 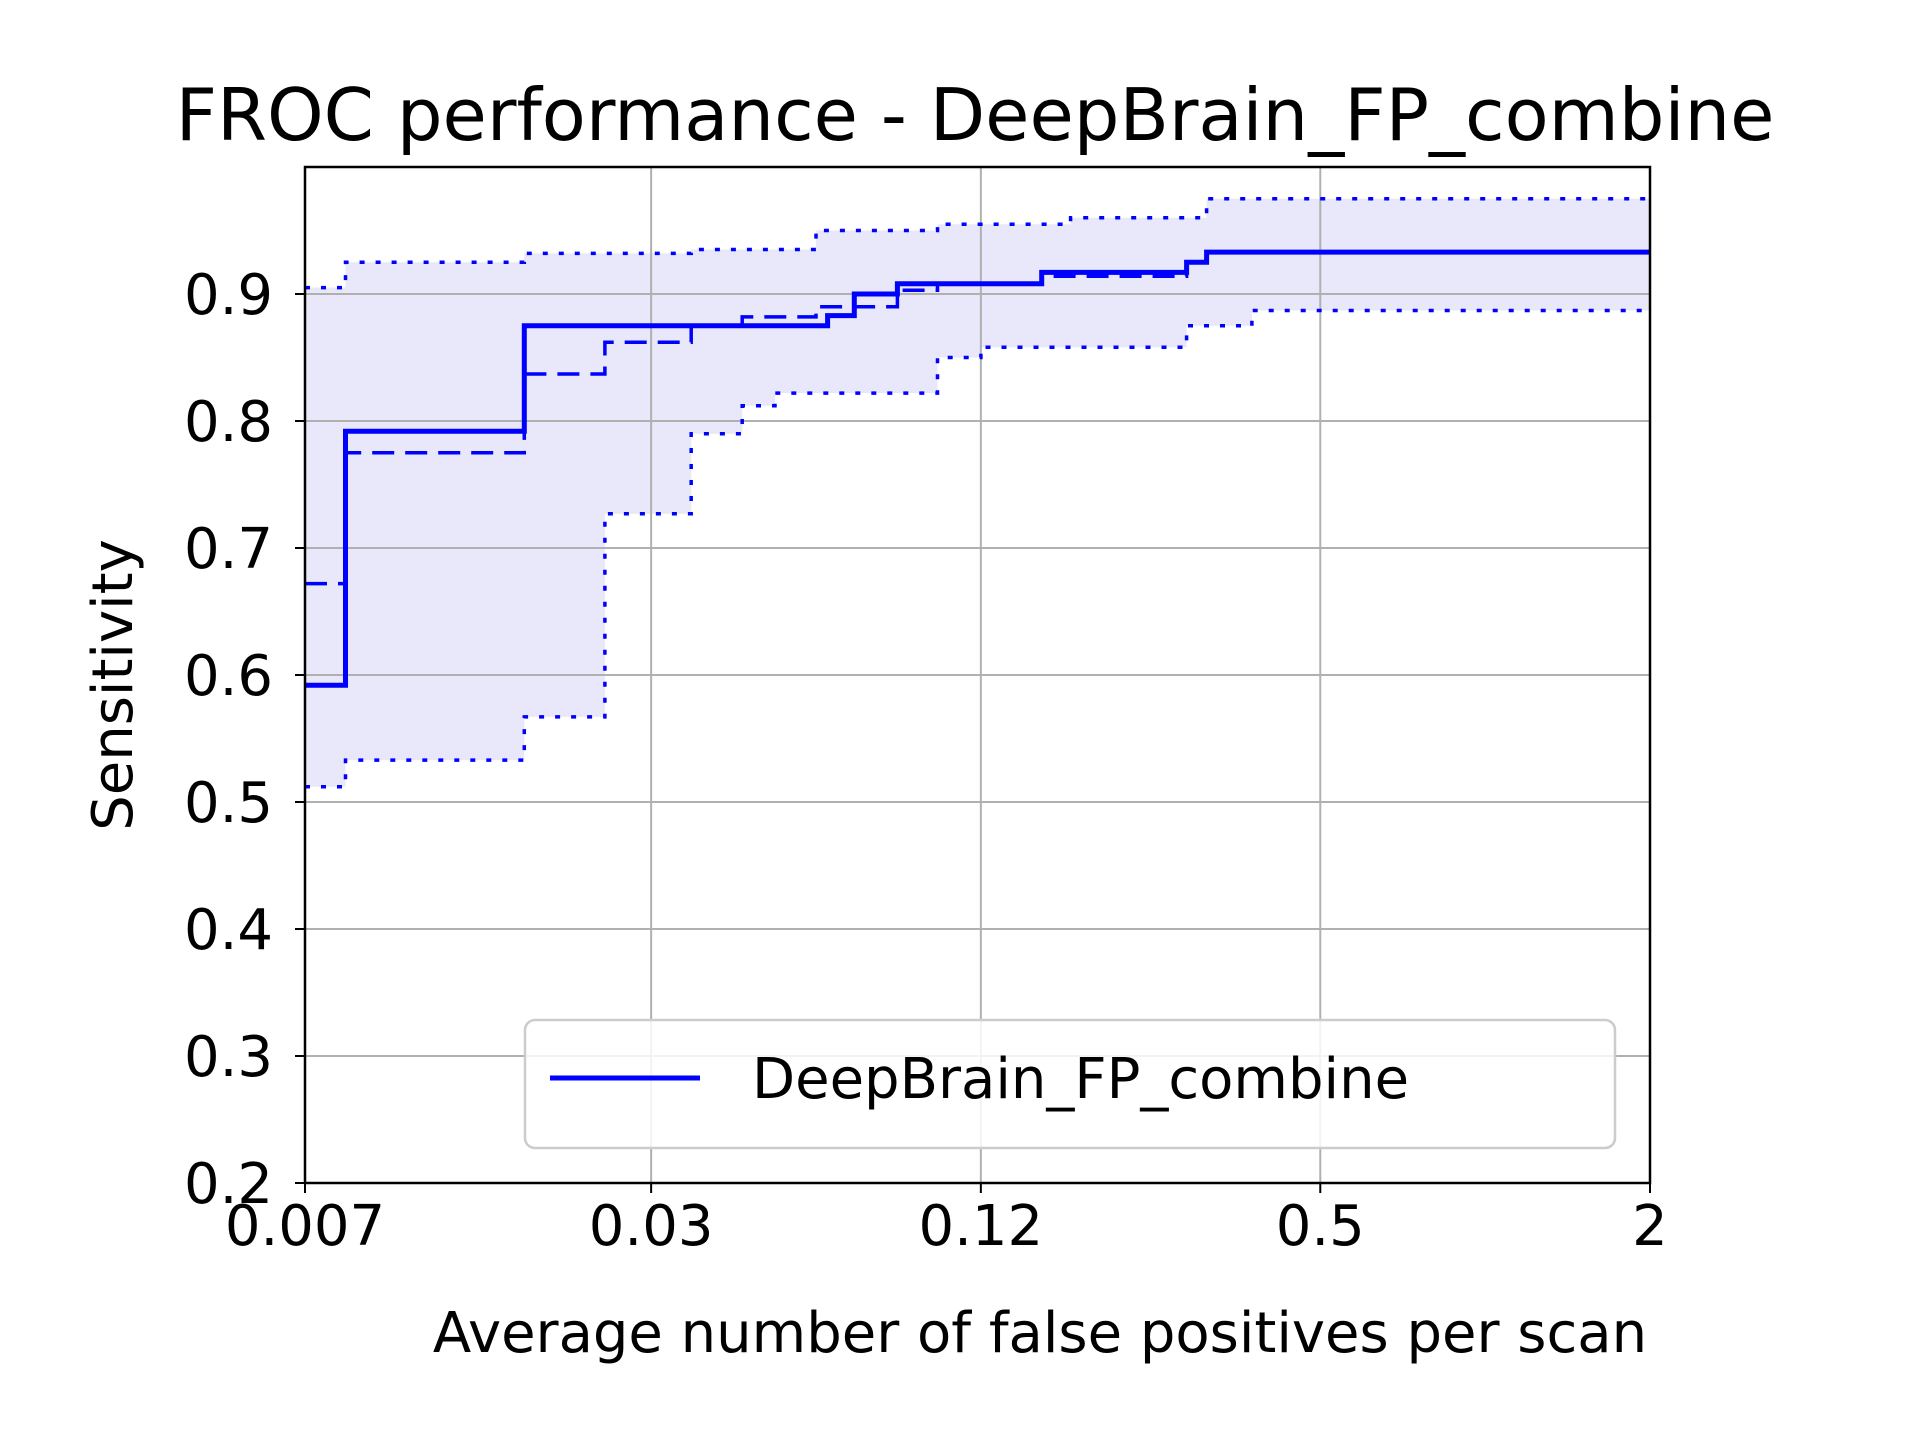 I want to click on y-ticks: 0.2 0.3 0.4 0.5 0.6 0.7 0.8 0.9, so click(x=244, y=740).